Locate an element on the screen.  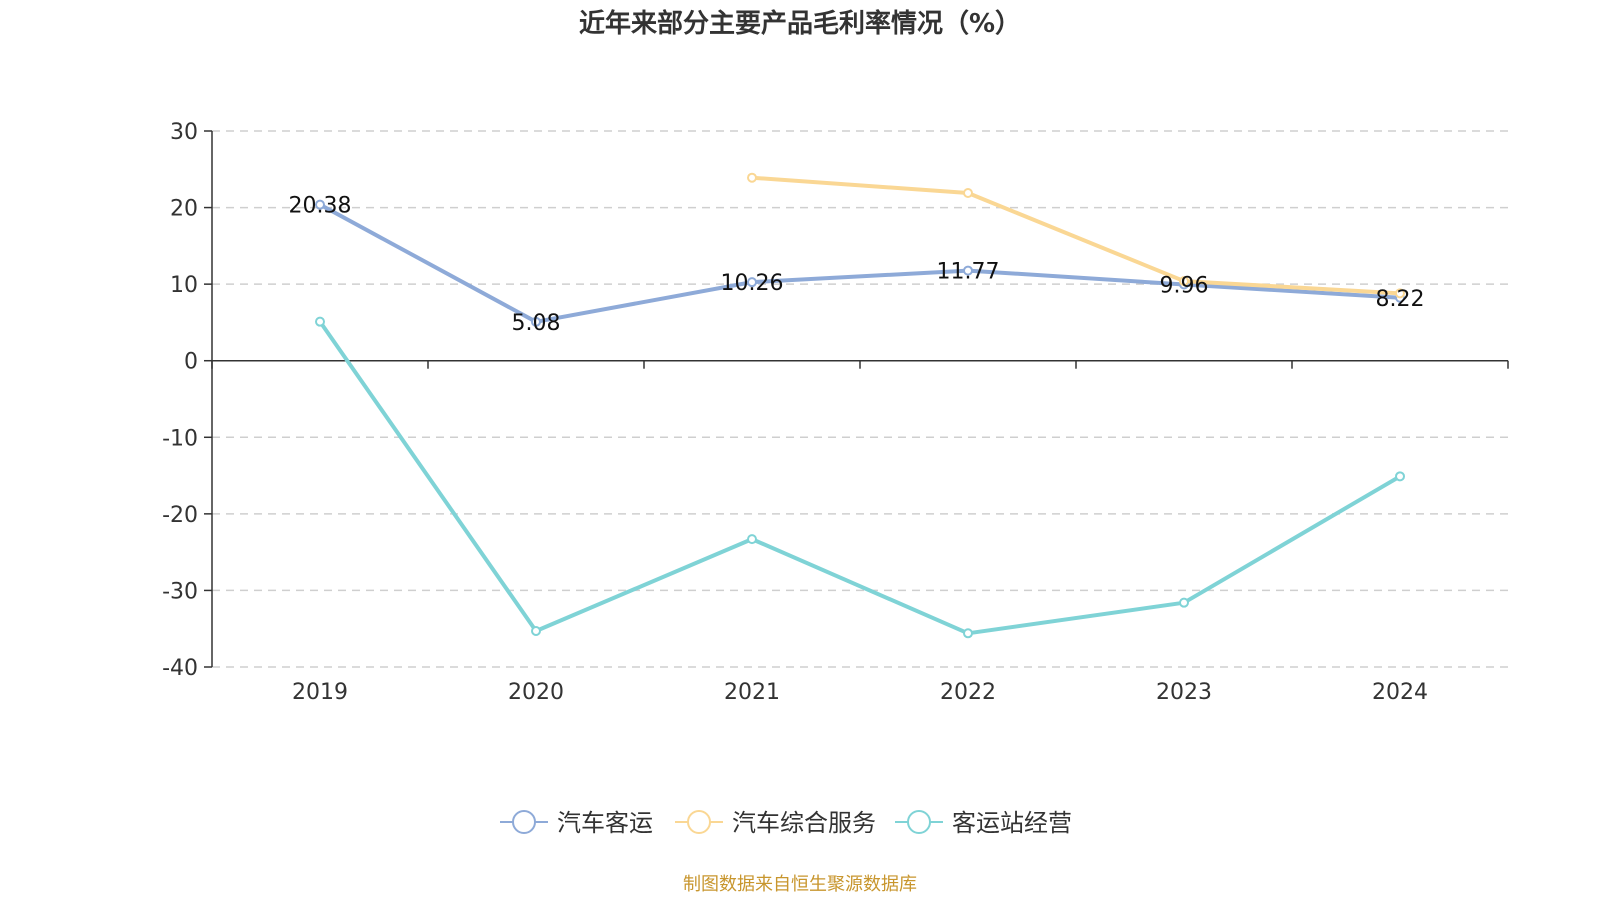
data-label: 9.96 is located at coordinates (1184, 285).